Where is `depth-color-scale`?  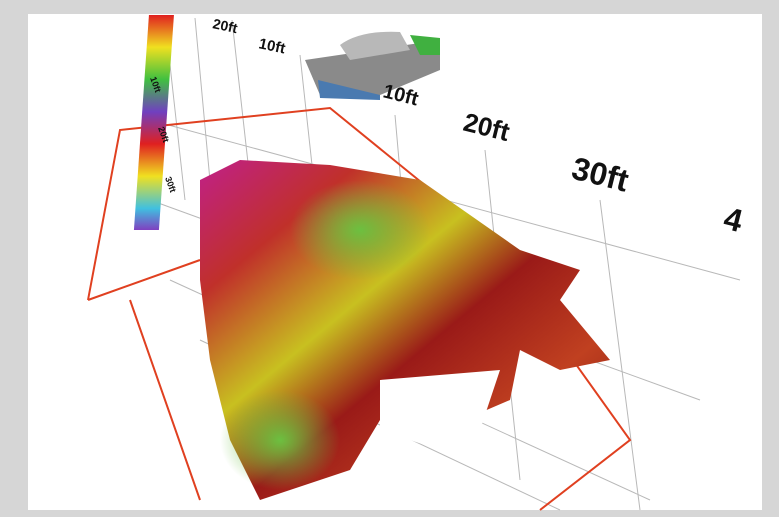
depth-color-scale is located at coordinates (153, 122).